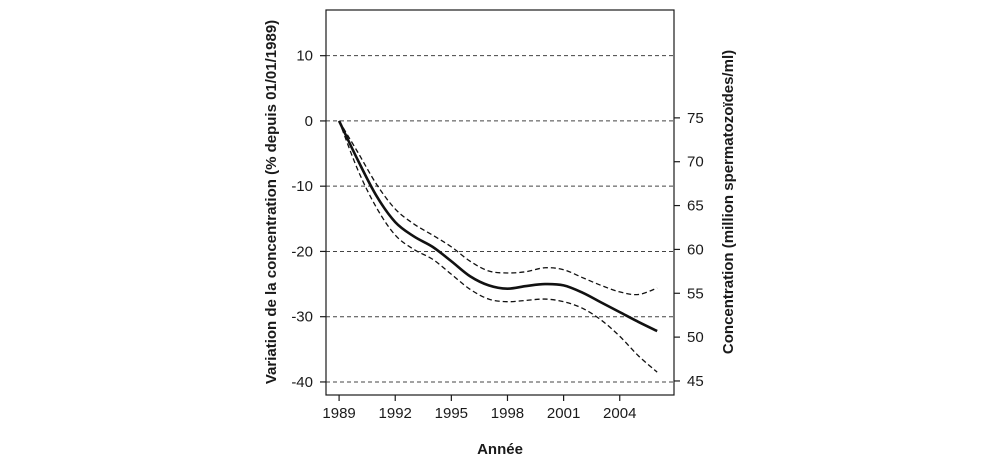  What do you see at coordinates (695, 249) in the screenshot?
I see `right-y-tick-label-3: 60` at bounding box center [695, 249].